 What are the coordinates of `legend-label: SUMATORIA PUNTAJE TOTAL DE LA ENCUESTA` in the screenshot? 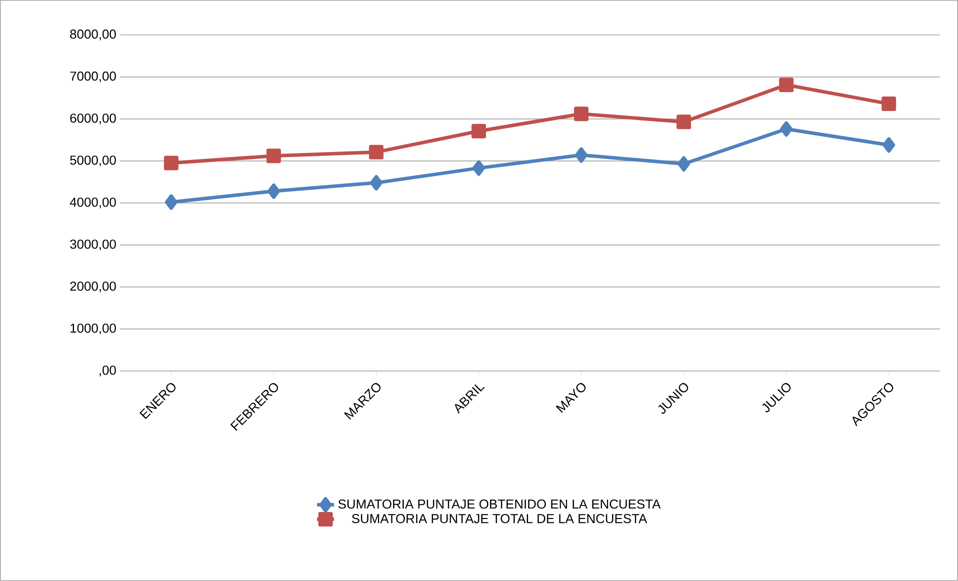 It's located at (500, 519).